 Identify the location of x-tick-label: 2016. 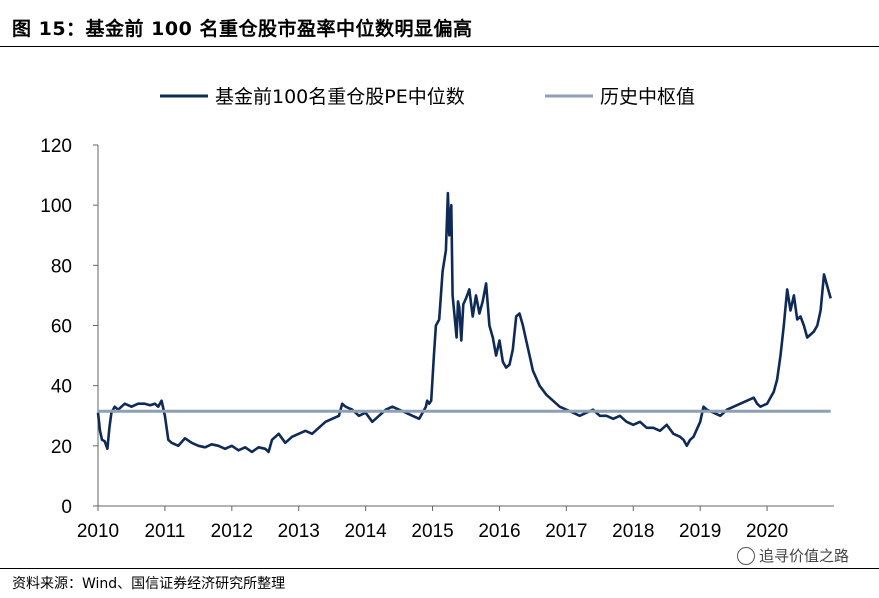
(499, 531).